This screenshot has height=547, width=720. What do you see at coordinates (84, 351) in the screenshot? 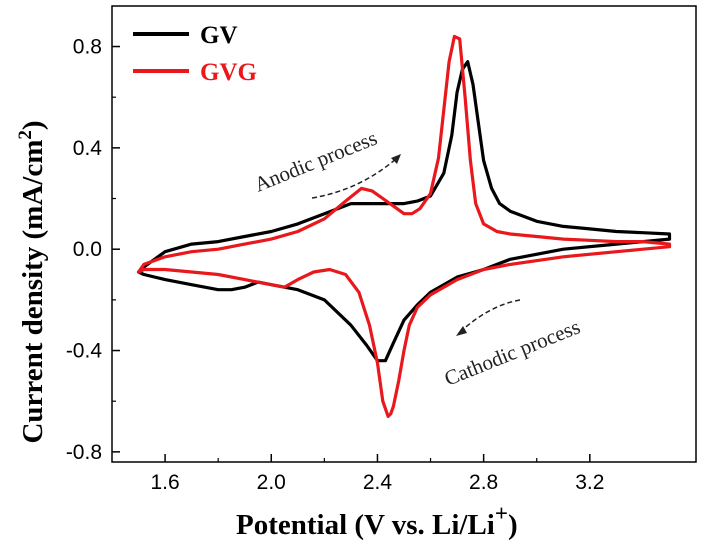
I see `y-tick-label: -0.4` at bounding box center [84, 351].